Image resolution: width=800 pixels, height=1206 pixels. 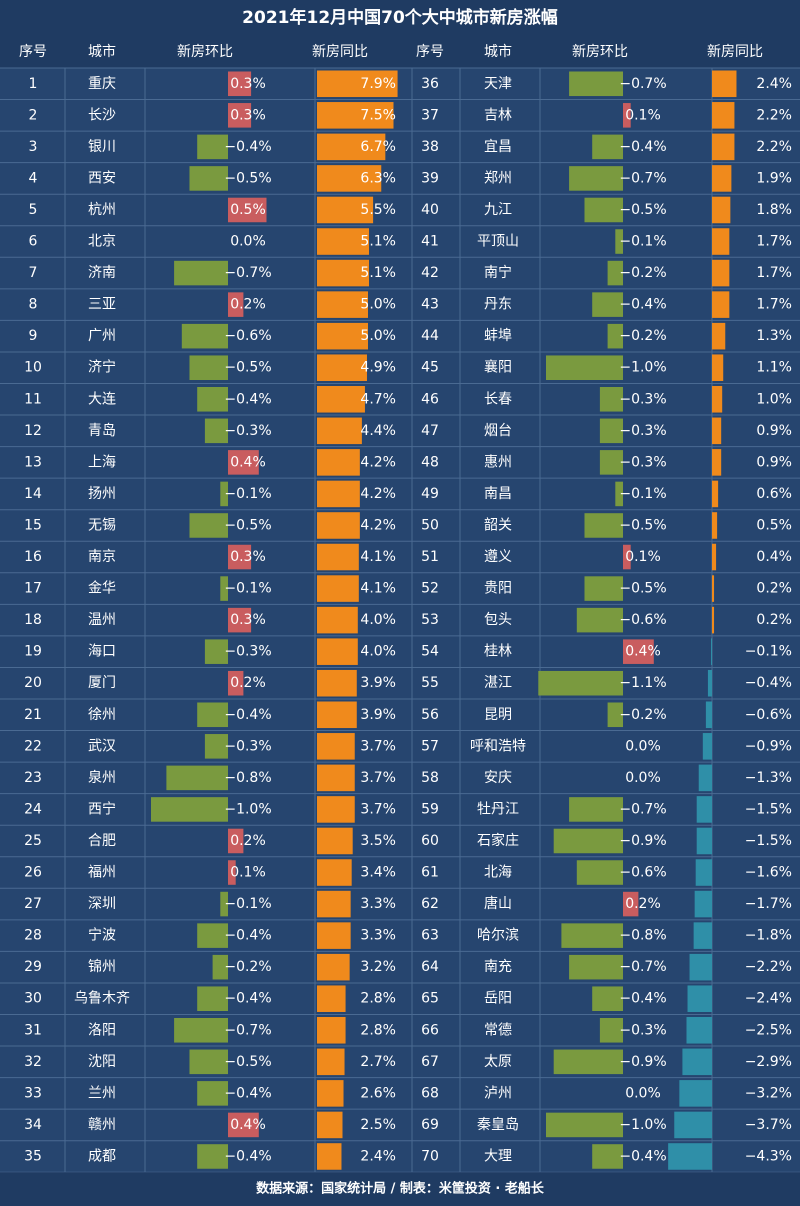 What do you see at coordinates (430, 1125) in the screenshot?
I see `rank-label: 69` at bounding box center [430, 1125].